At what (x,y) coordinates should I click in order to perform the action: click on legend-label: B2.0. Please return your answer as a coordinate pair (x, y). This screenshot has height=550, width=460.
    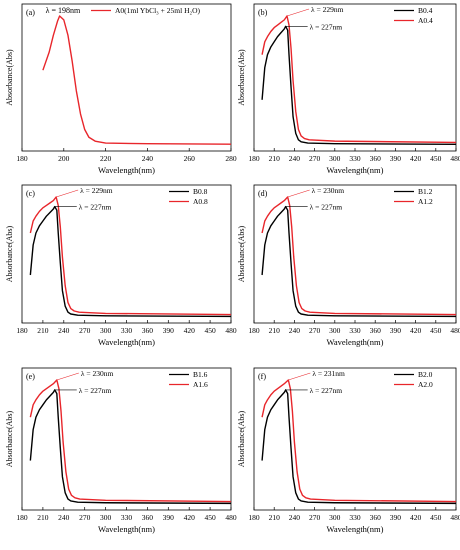
    Looking at the image, I should click on (425, 374).